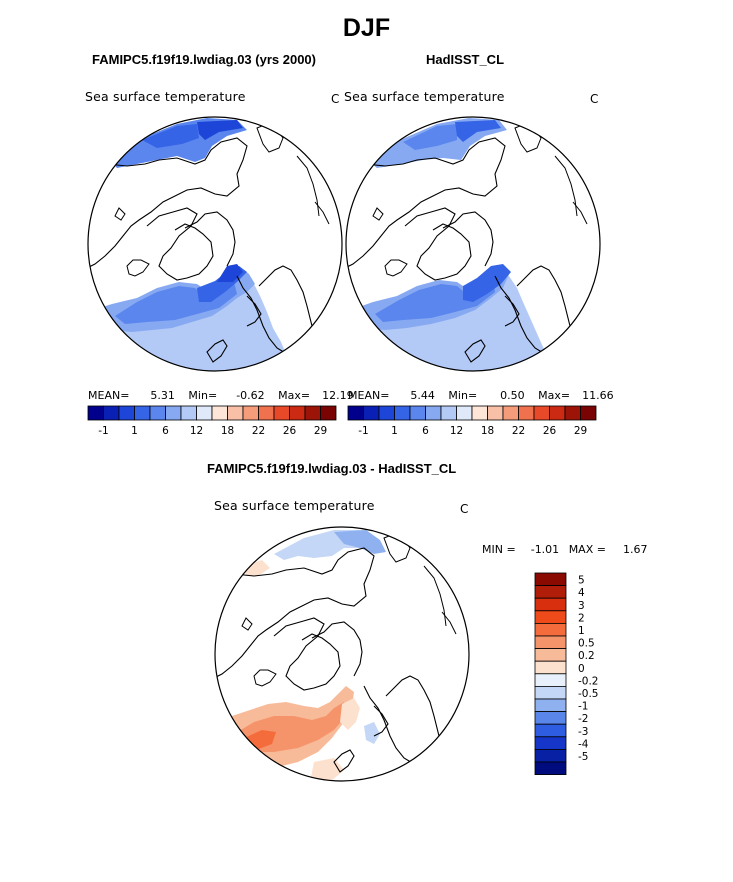 The width and height of the screenshot is (733, 882). Describe the element at coordinates (512, 395) in the screenshot. I see `right-min-value: 0.50` at that location.